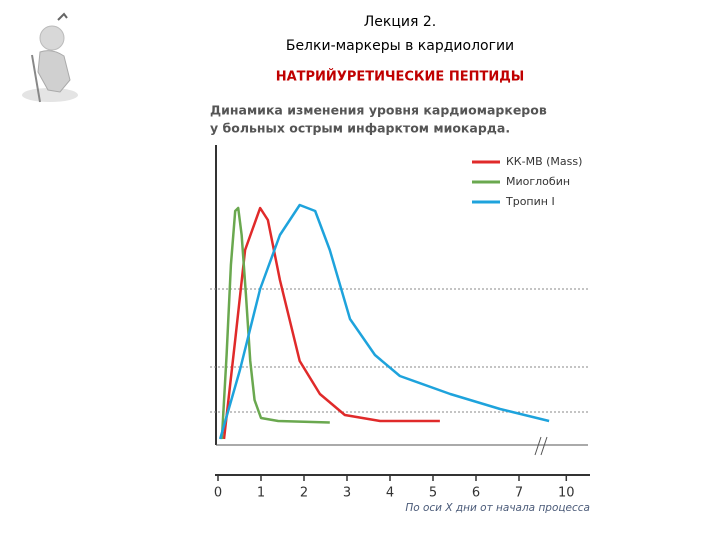  Describe the element at coordinates (530, 201) in the screenshot. I see `legend-label: Тропин I` at that location.